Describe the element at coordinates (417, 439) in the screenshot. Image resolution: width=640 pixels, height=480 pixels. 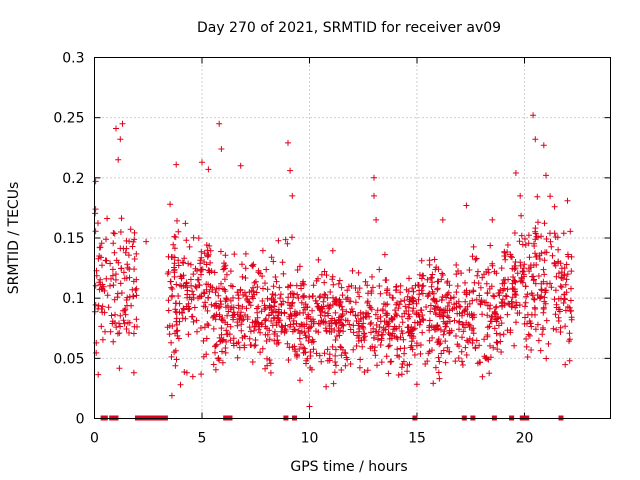
I see `x-tick-label: 15` at that location.